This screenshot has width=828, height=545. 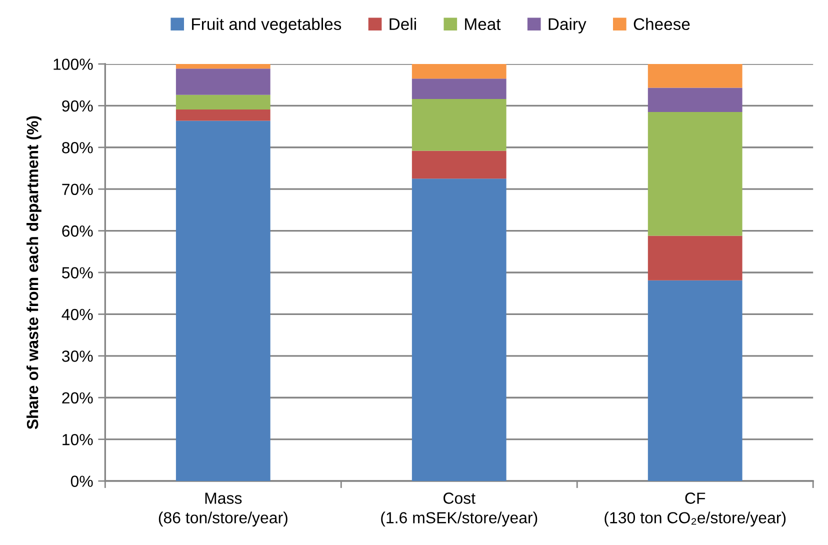 What do you see at coordinates (662, 24) in the screenshot?
I see `legend-label: Cheese` at bounding box center [662, 24].